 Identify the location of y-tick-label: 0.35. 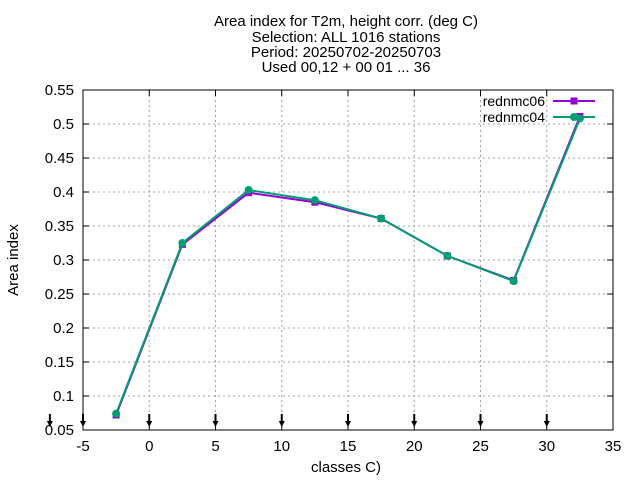
(59, 226).